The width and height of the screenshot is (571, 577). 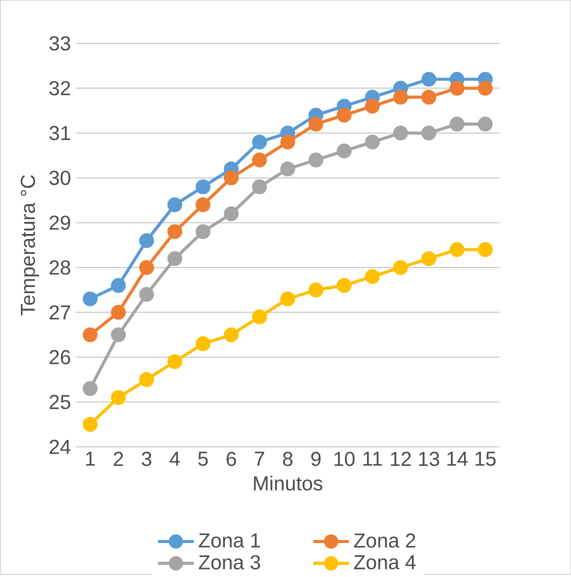 I want to click on x-tick-label: 6, so click(x=231, y=459).